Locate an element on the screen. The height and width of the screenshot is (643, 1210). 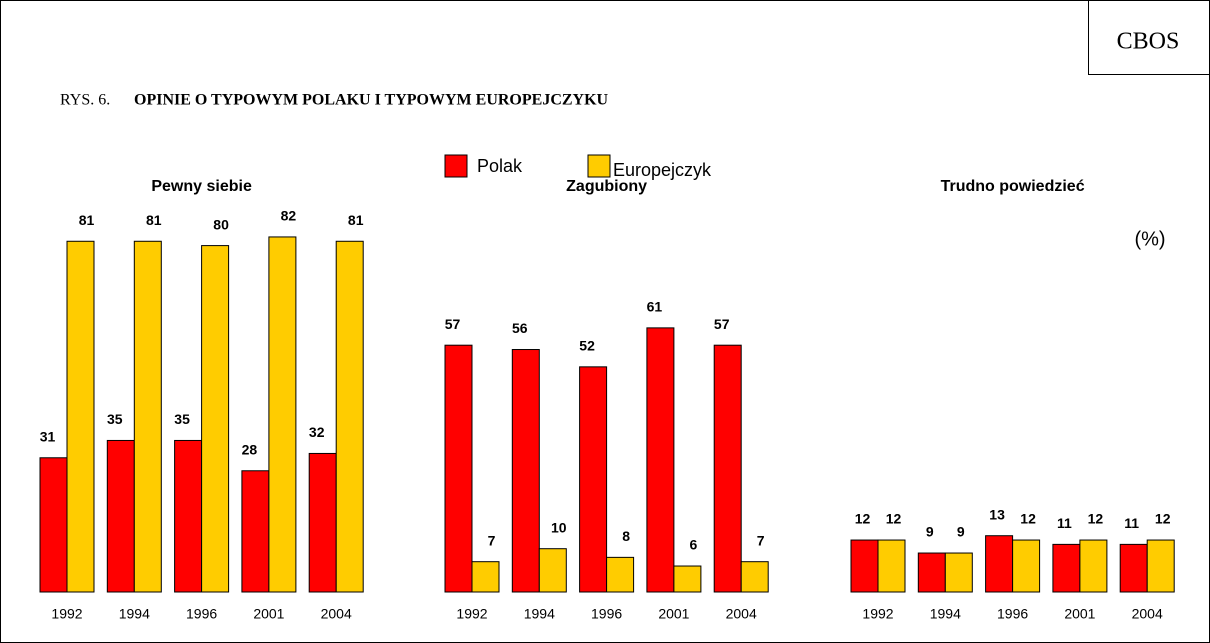
data-label: 56 is located at coordinates (520, 328).